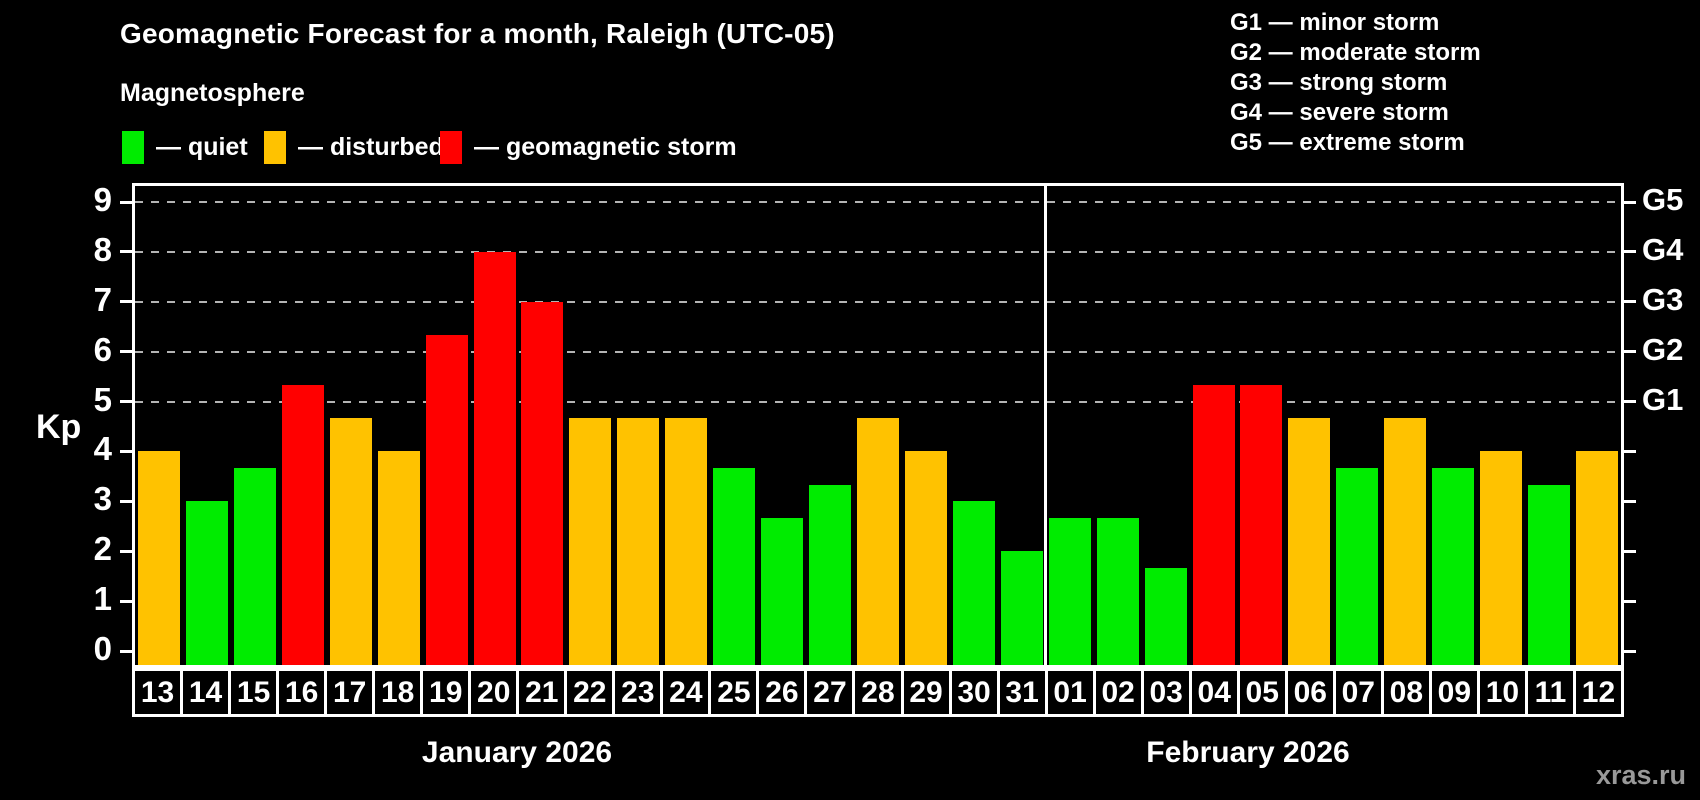 This screenshot has width=1700, height=800. What do you see at coordinates (275, 147) in the screenshot?
I see `legend-swatch-disturbed` at bounding box center [275, 147].